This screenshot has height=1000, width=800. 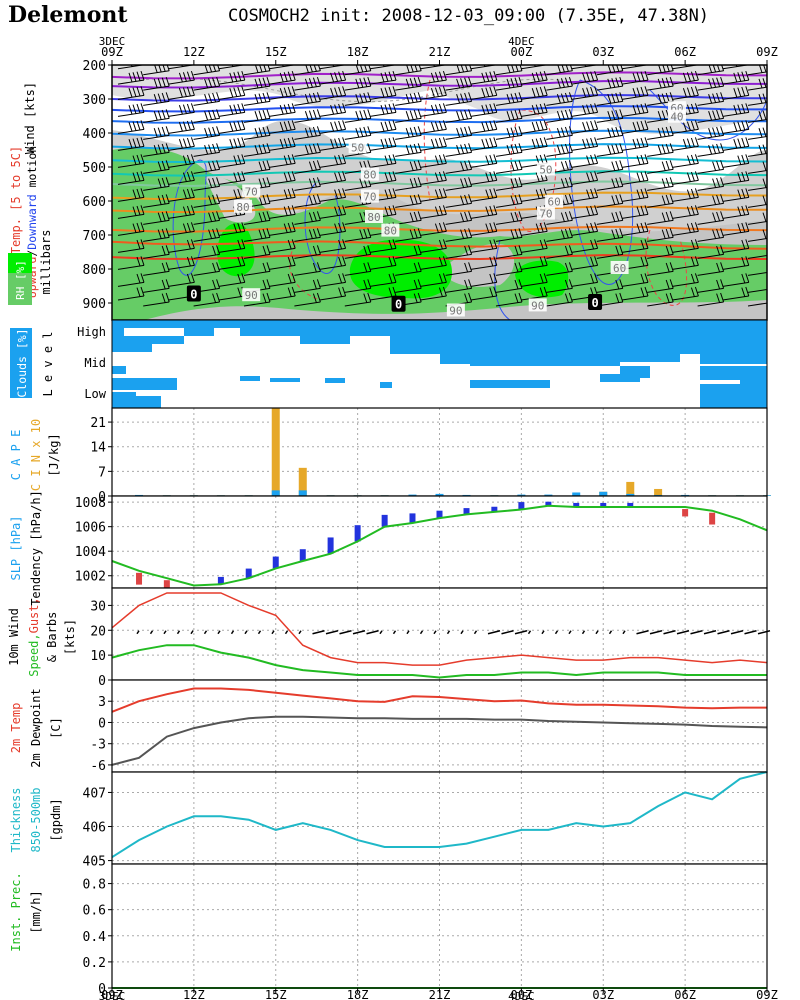 What do you see at coordinates (94, 793) in the screenshot?
I see `ytick-label: 407` at bounding box center [94, 793].